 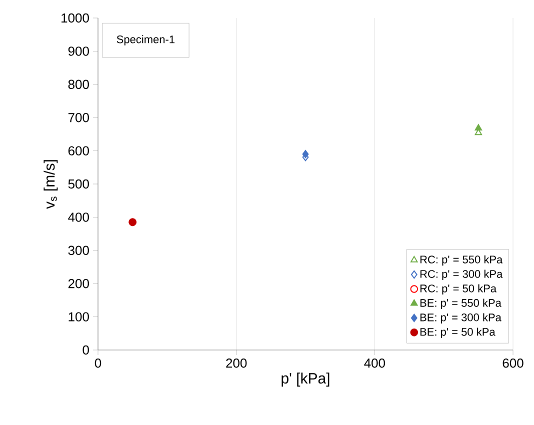 I want to click on annotation: Specimen-1, so click(x=145, y=40).